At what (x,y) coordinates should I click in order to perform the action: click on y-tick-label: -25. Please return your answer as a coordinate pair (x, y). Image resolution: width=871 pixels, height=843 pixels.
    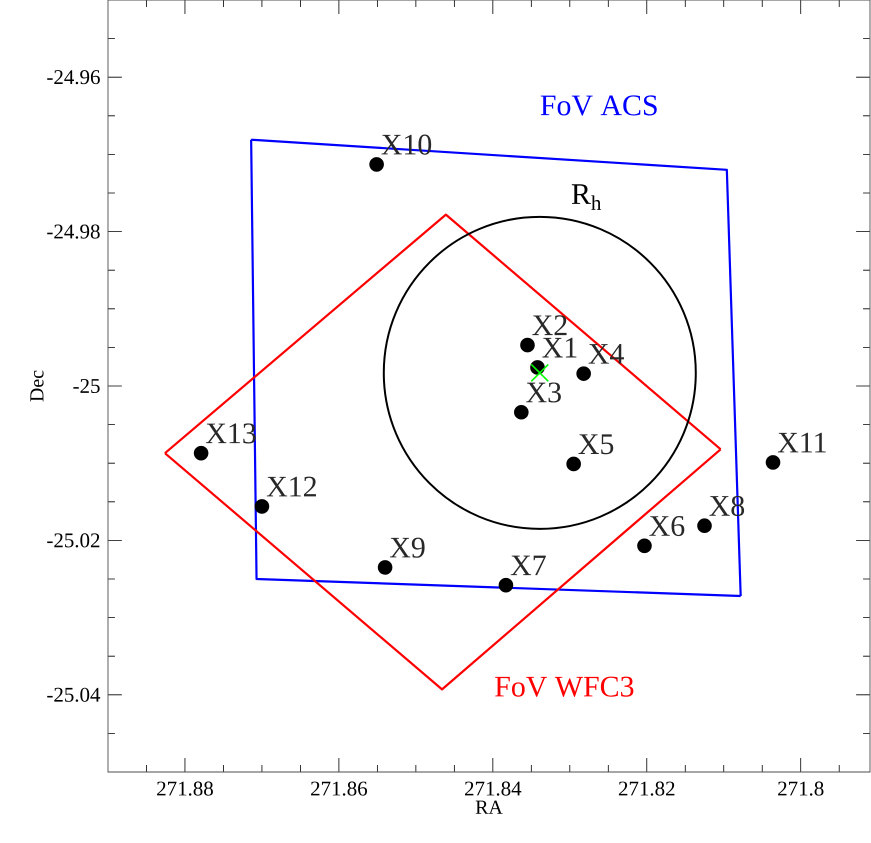
    Looking at the image, I should click on (86, 386).